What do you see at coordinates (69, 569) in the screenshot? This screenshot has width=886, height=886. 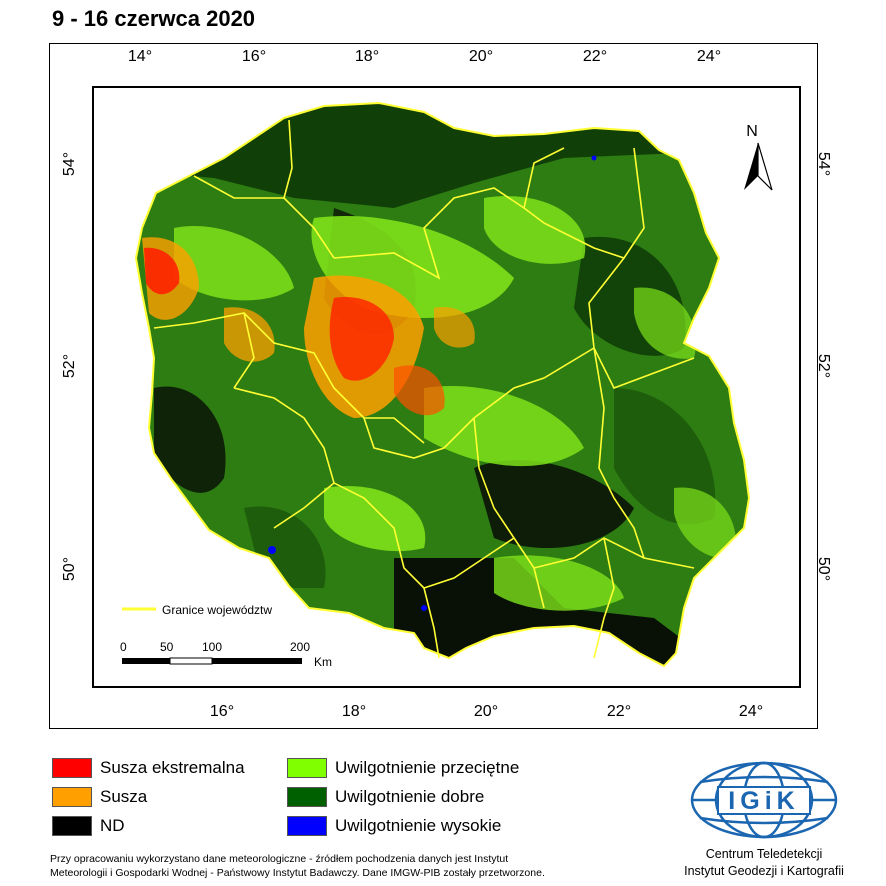 I see `left-tick-label: 50°` at bounding box center [69, 569].